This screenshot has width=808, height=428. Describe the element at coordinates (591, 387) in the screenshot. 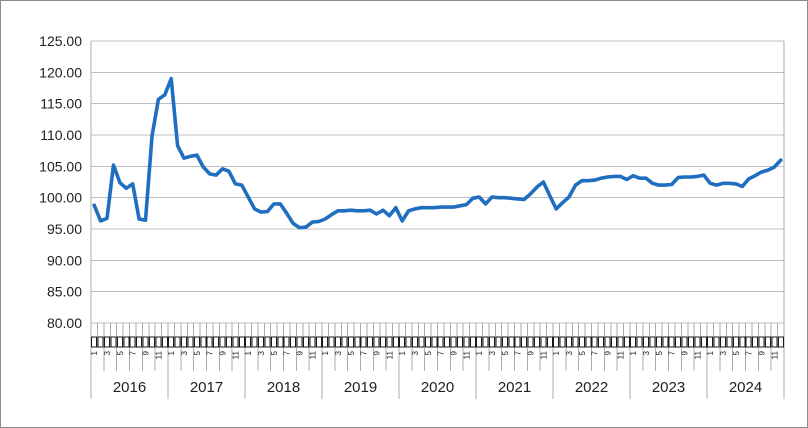

I see `year-label: 2022` at that location.